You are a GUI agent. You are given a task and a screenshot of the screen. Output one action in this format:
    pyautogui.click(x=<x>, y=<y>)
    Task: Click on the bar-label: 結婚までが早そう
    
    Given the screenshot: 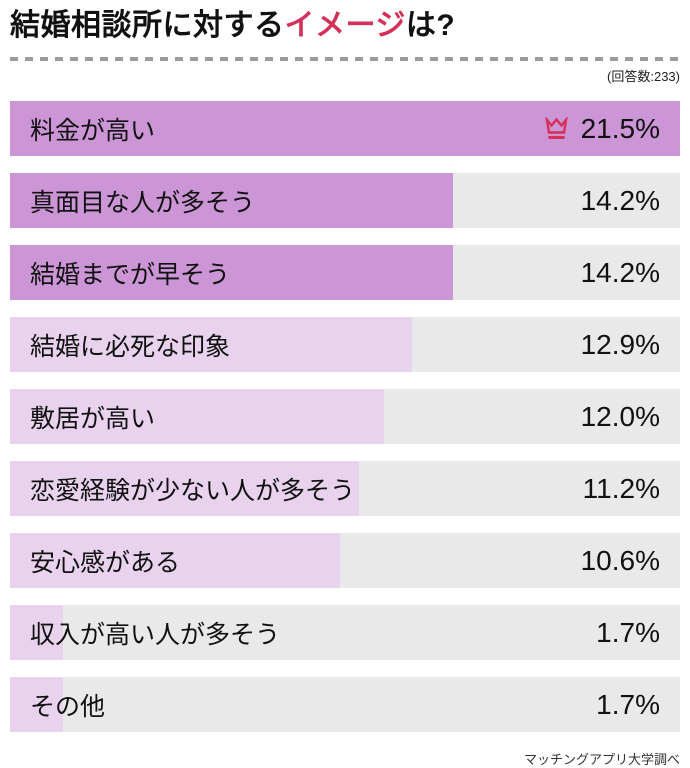 What is the action you would take?
    pyautogui.click(x=130, y=274)
    